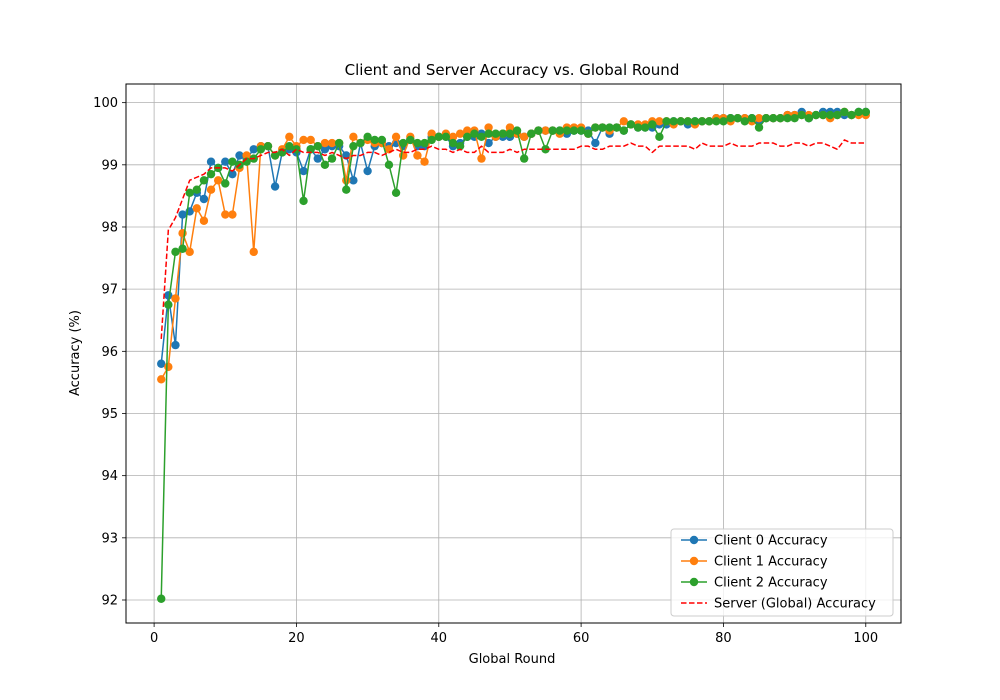 This screenshot has width=1000, height=700. Describe the element at coordinates (105, 103) in the screenshot. I see `y-tick-label: 100` at that location.